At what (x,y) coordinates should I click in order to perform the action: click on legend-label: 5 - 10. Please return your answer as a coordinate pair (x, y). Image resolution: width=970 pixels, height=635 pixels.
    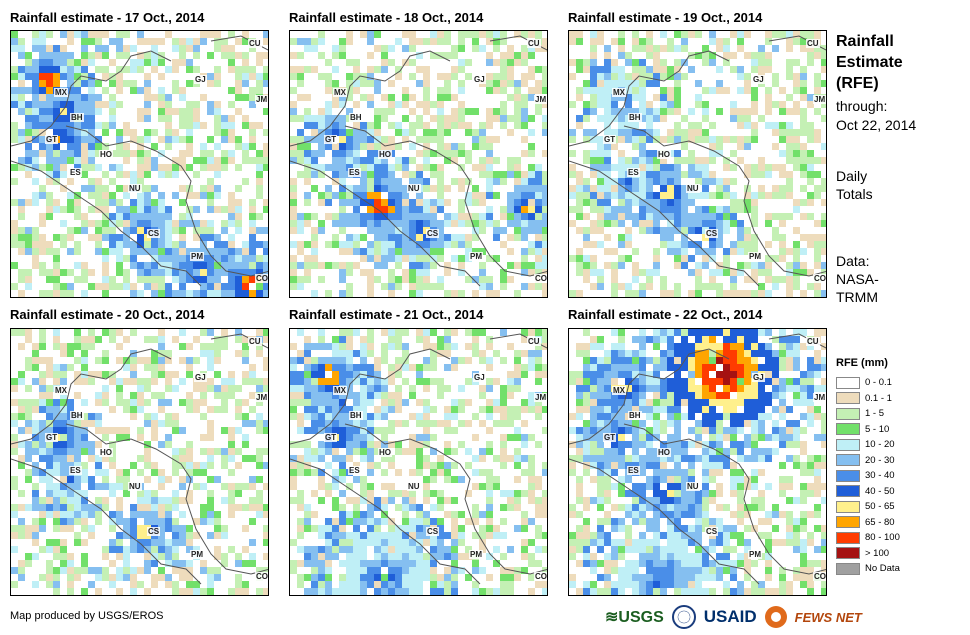
    Looking at the image, I should click on (877, 429).